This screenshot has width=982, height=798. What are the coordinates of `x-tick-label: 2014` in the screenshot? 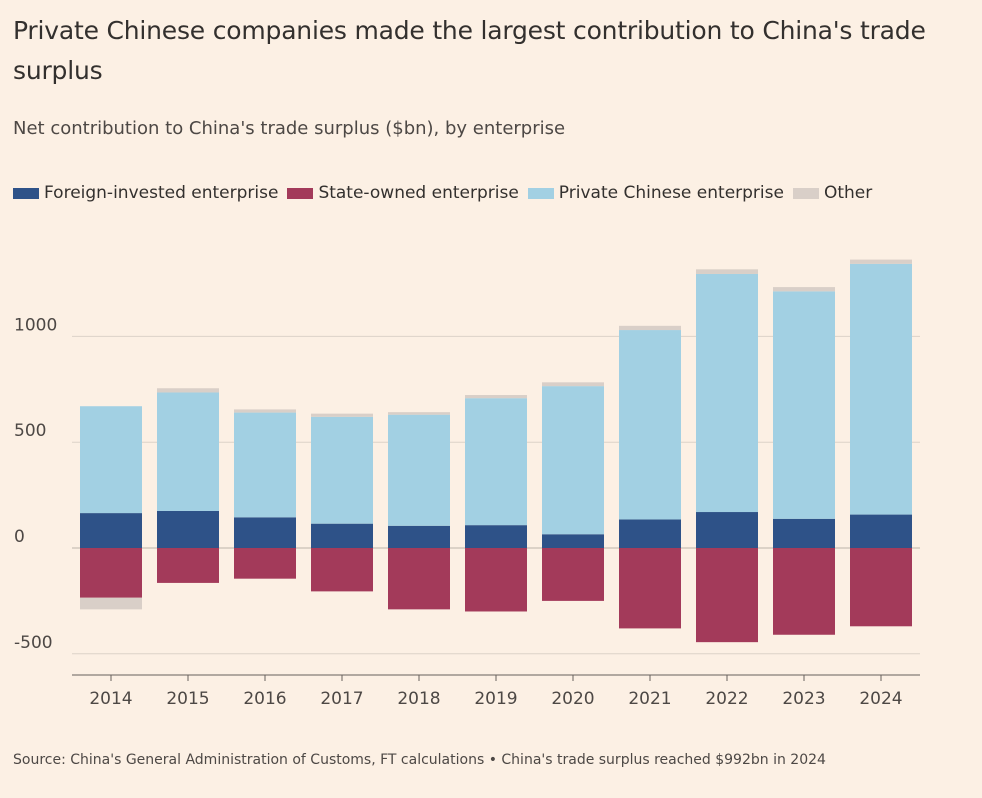 It's located at (110, 699).